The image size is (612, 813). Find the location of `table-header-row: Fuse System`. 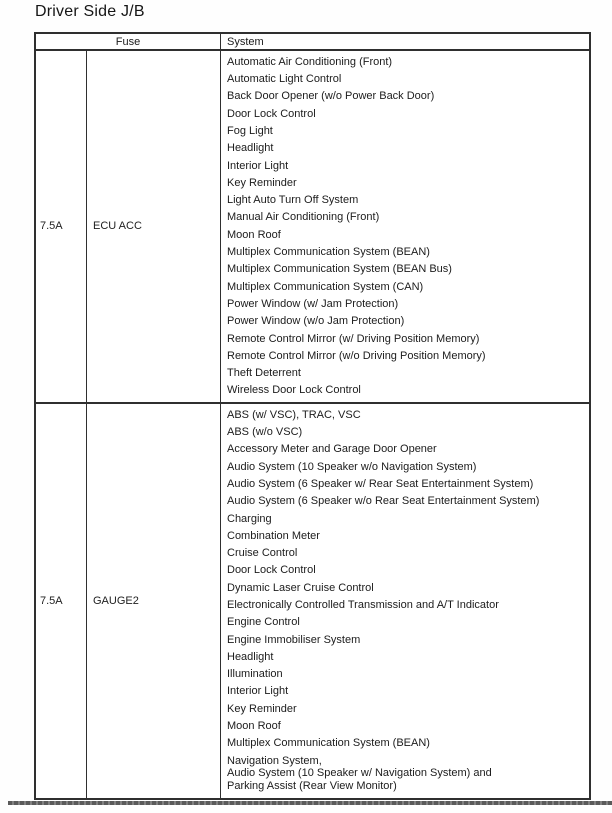

table-header-row: Fuse System is located at coordinates (312, 42).